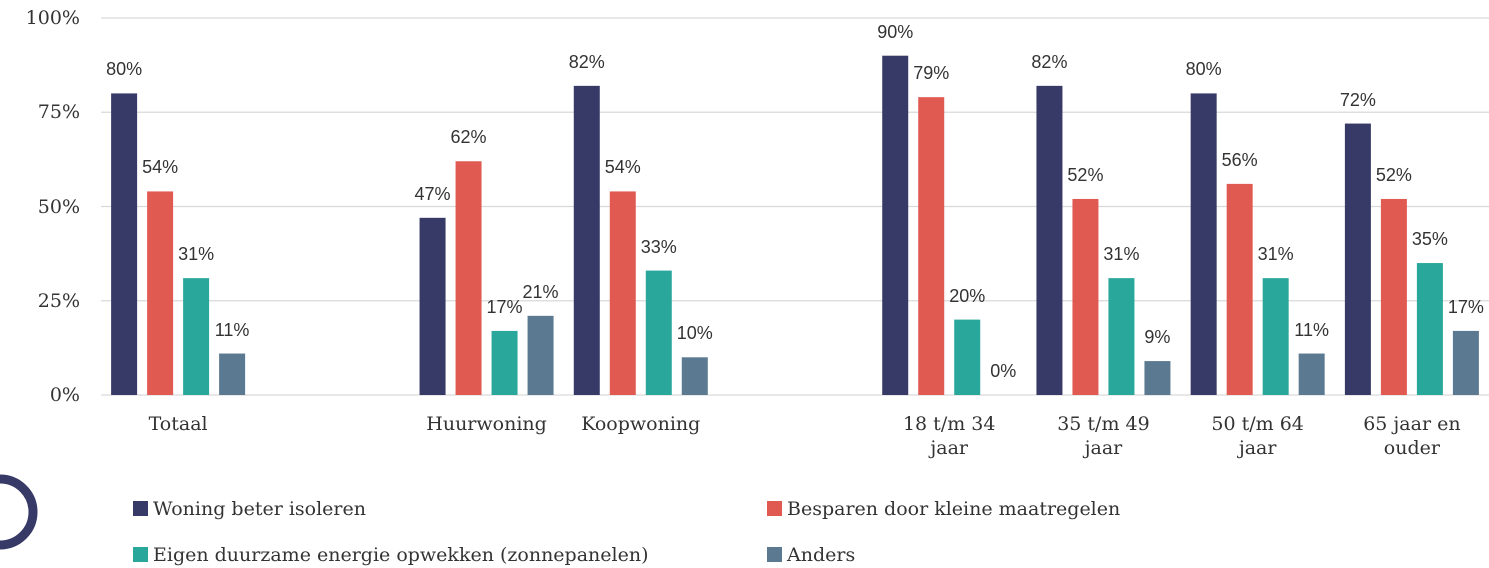 The height and width of the screenshot is (568, 1489). What do you see at coordinates (450, 509) in the screenshot?
I see `legend-item: Woning beter isoleren` at bounding box center [450, 509].